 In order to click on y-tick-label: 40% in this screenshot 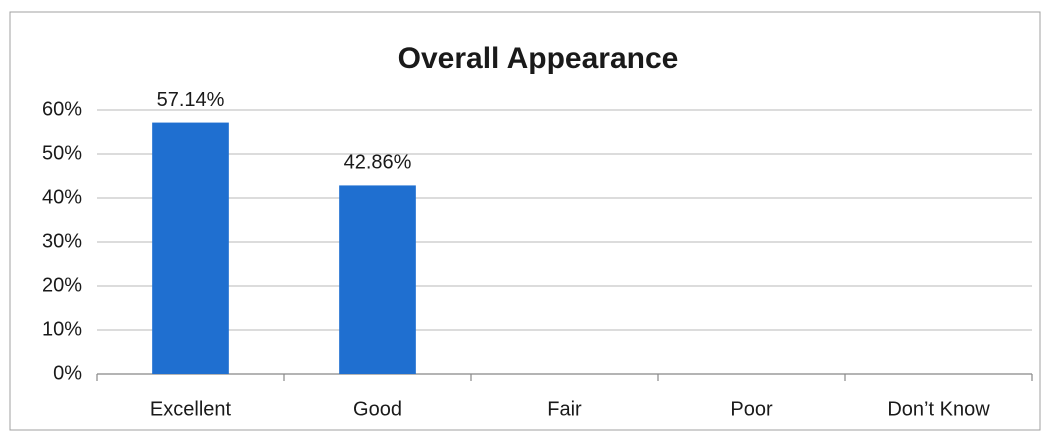, I will do `click(62, 197)`.